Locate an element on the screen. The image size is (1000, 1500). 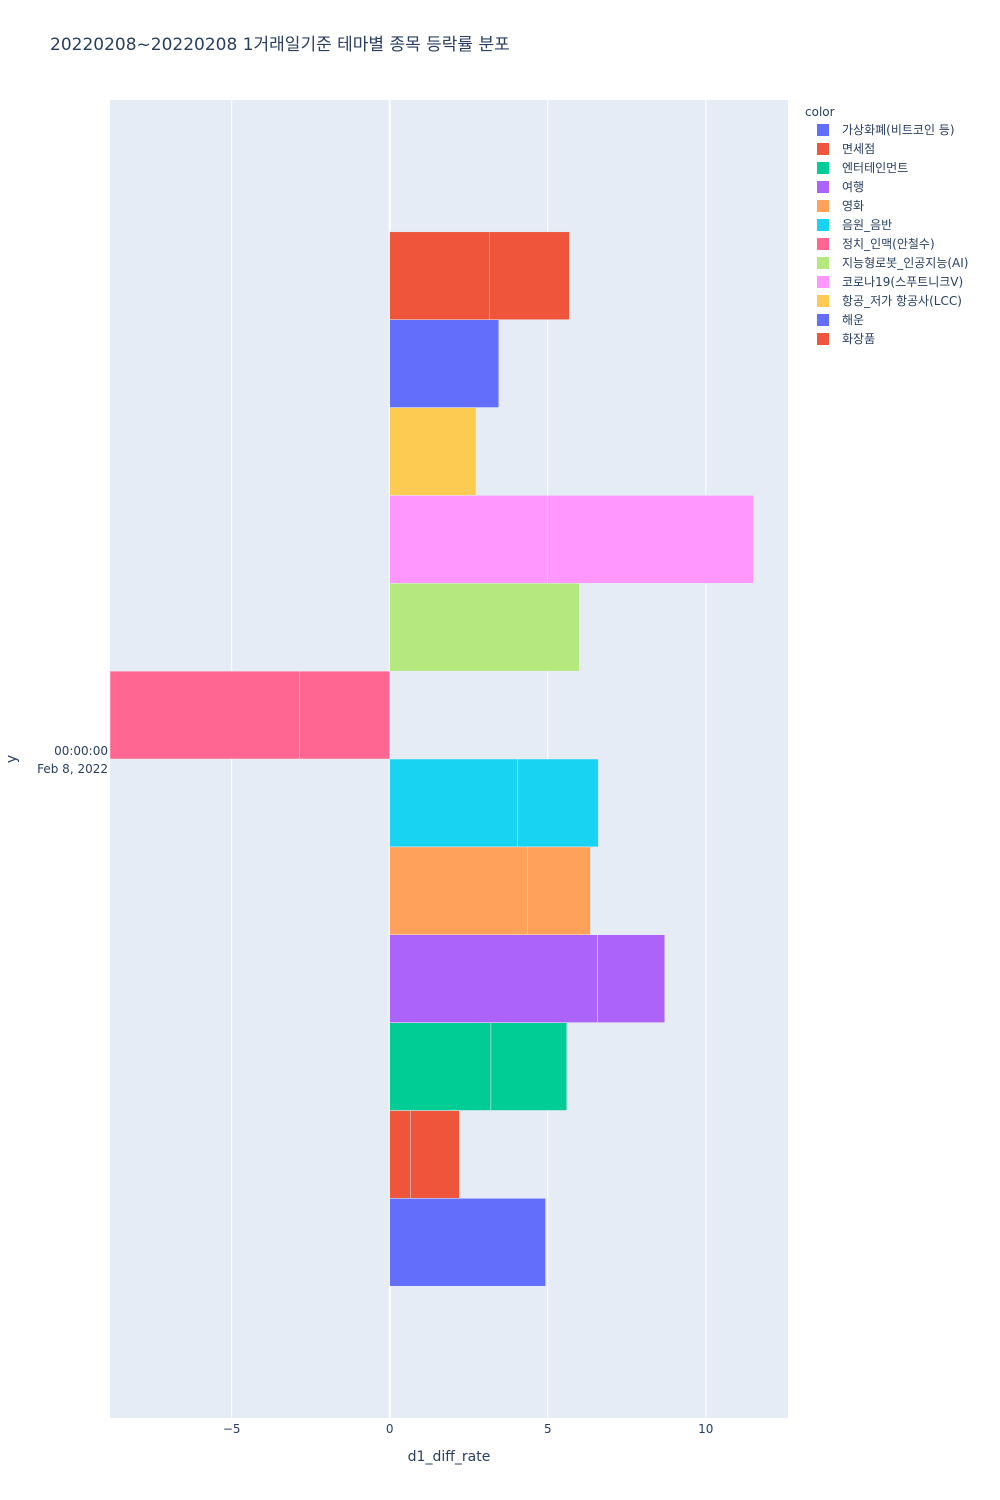
legend-label-1: 면세점 is located at coordinates (858, 149).